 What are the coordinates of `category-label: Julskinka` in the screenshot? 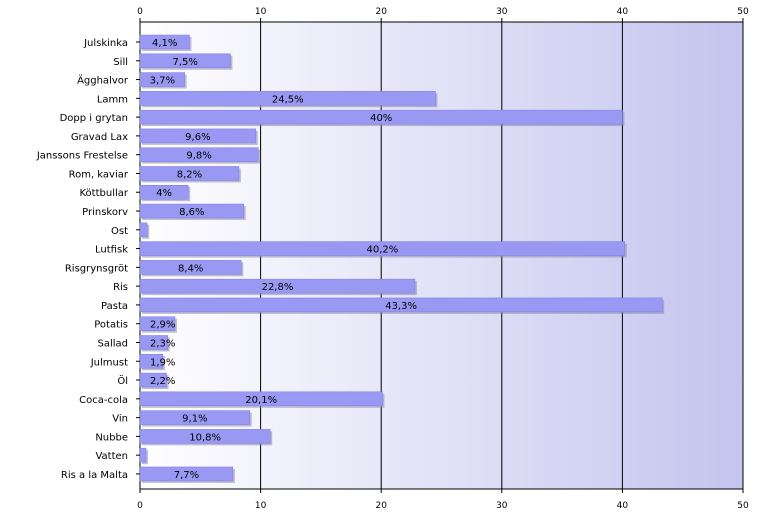 It's located at (105, 43).